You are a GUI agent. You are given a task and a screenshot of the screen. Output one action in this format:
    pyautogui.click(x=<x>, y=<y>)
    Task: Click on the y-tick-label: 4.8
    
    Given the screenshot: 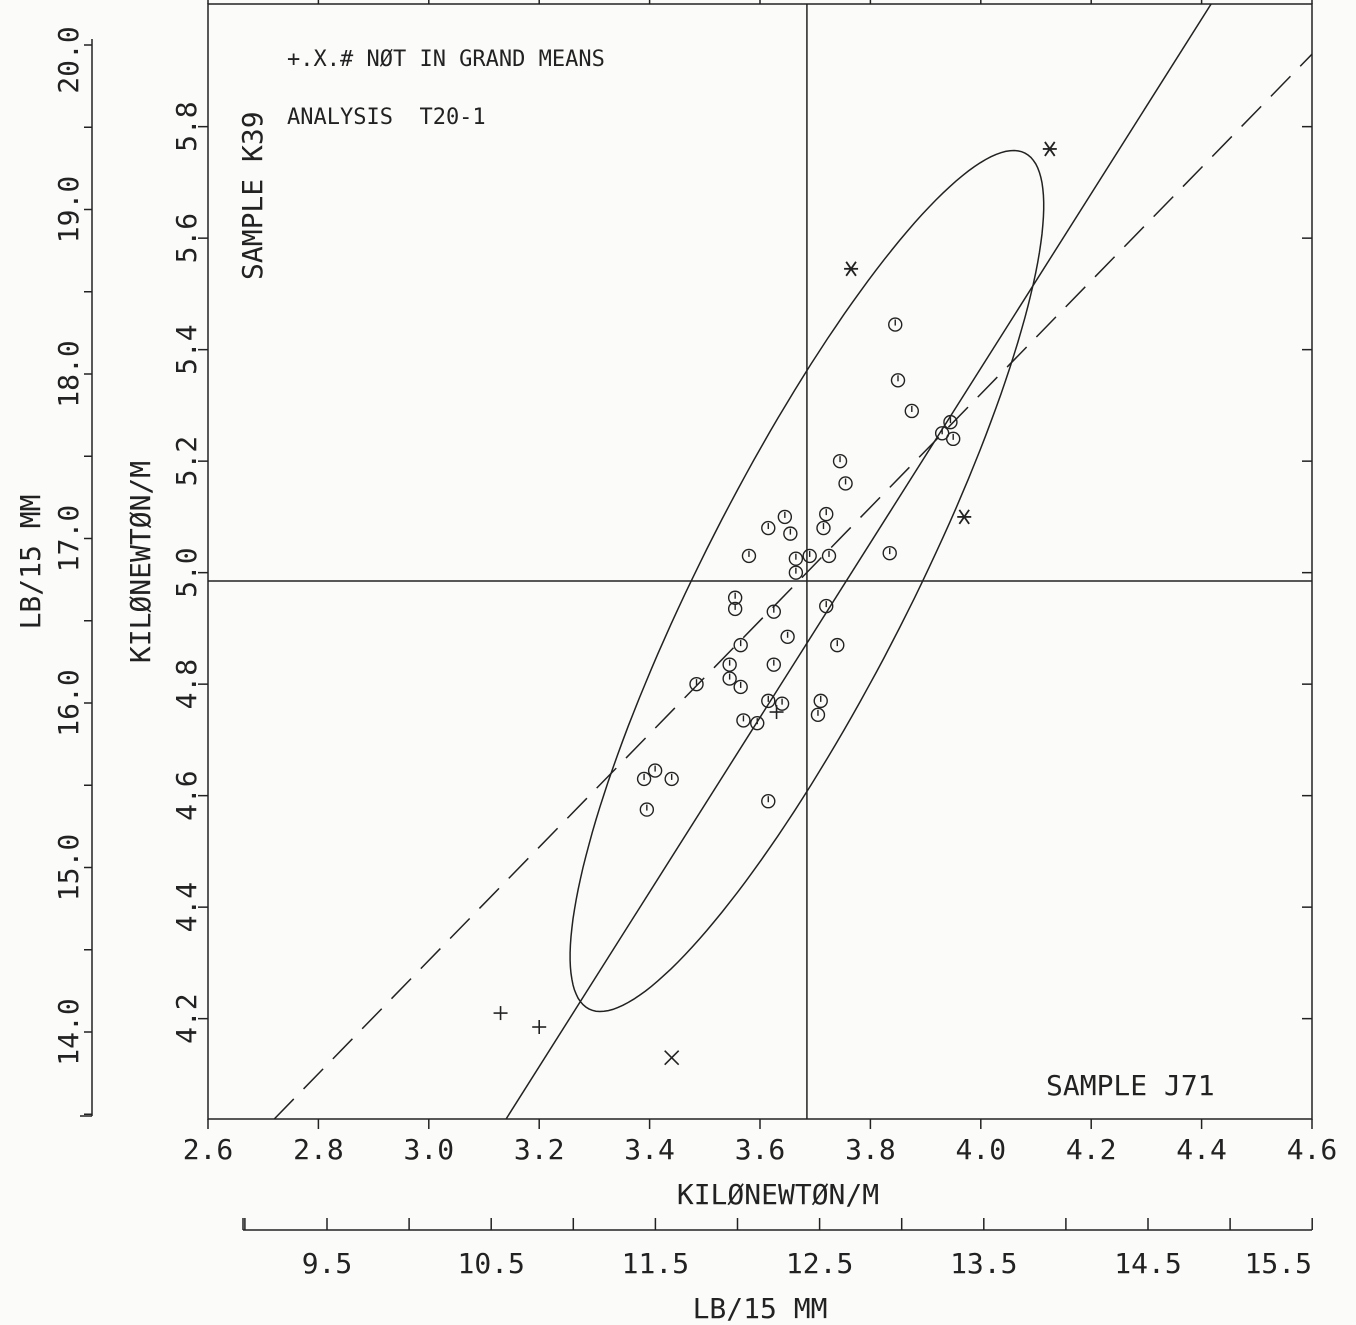 What is the action you would take?
    pyautogui.click(x=186, y=684)
    